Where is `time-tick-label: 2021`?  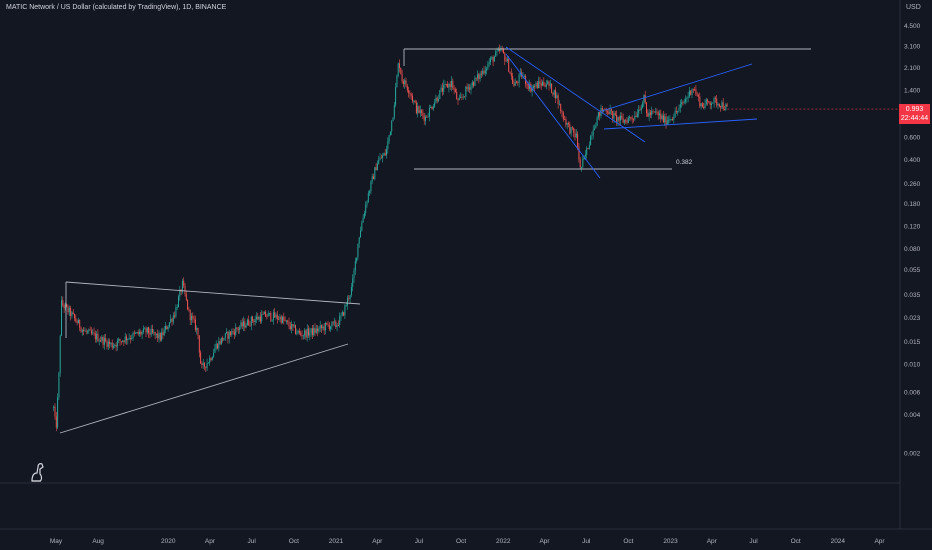 time-tick-label: 2021 is located at coordinates (336, 541).